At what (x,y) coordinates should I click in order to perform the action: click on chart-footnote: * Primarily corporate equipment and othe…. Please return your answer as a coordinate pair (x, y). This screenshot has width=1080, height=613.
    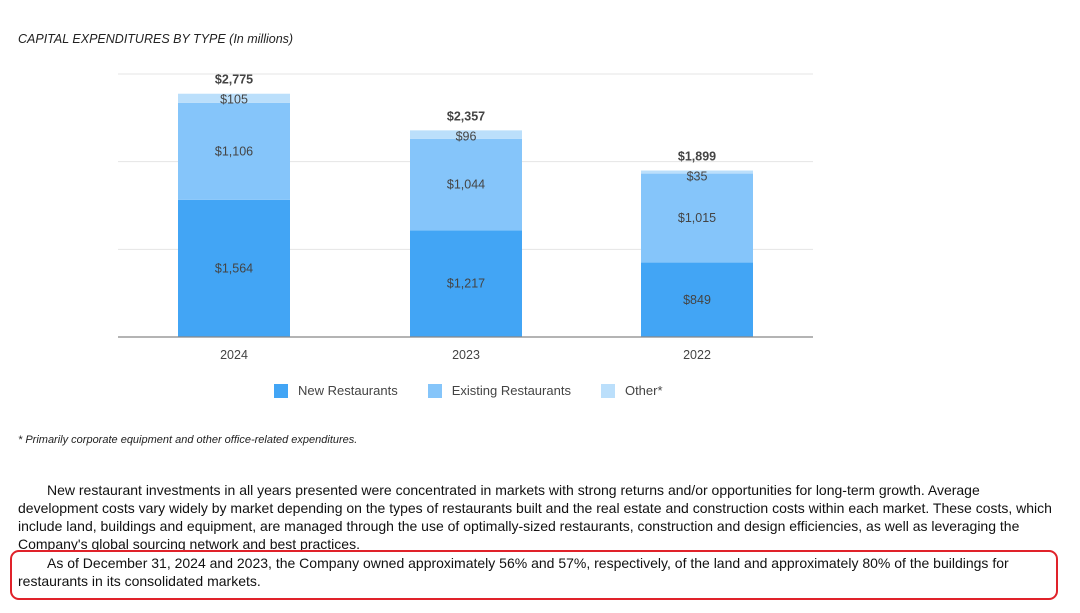
    Looking at the image, I should click on (188, 440).